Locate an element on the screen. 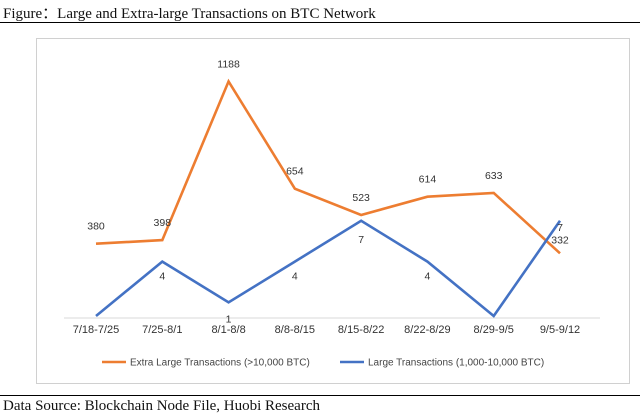 This screenshot has width=640, height=420. source-rule is located at coordinates (320, 395).